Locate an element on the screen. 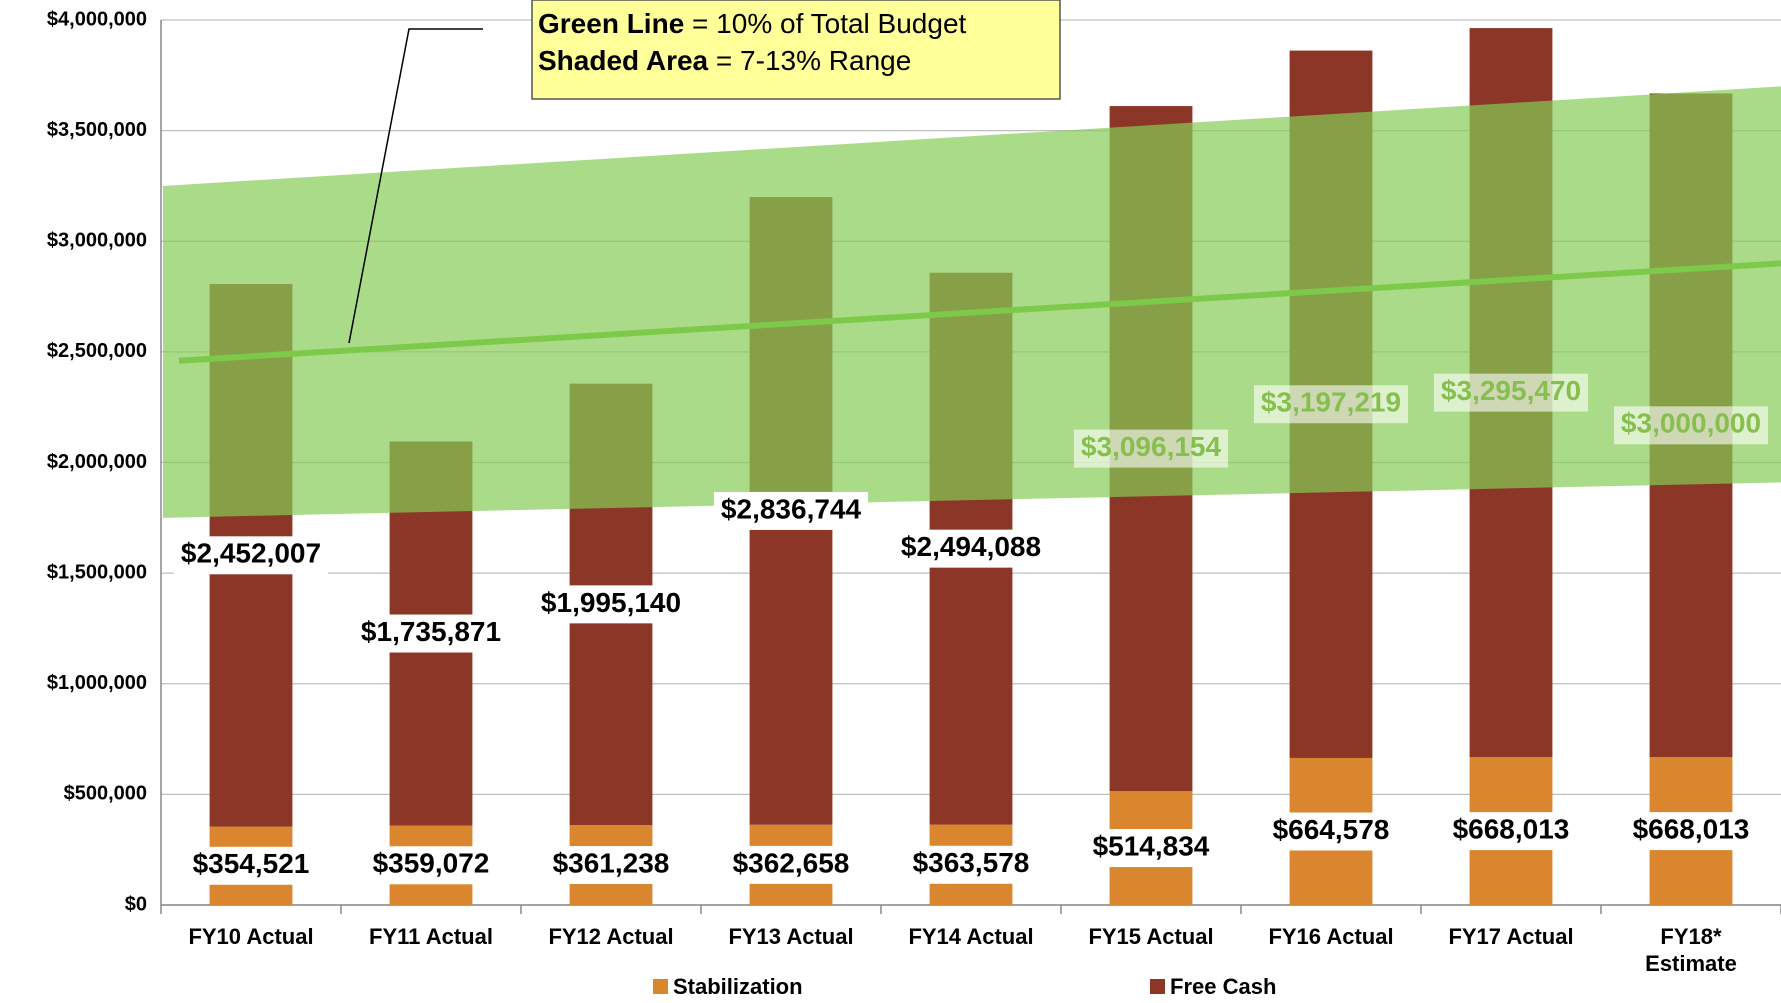  annotation-bold: Green Line is located at coordinates (611, 23).